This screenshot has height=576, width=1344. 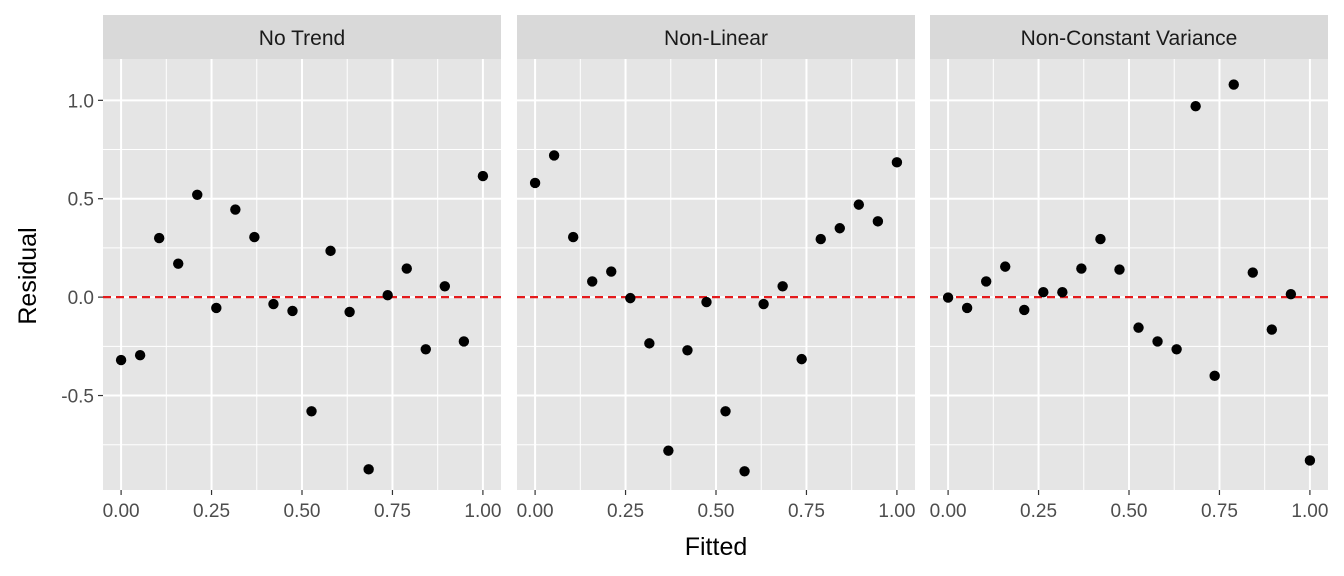 What do you see at coordinates (716, 547) in the screenshot?
I see `x-axis-title: Fitted` at bounding box center [716, 547].